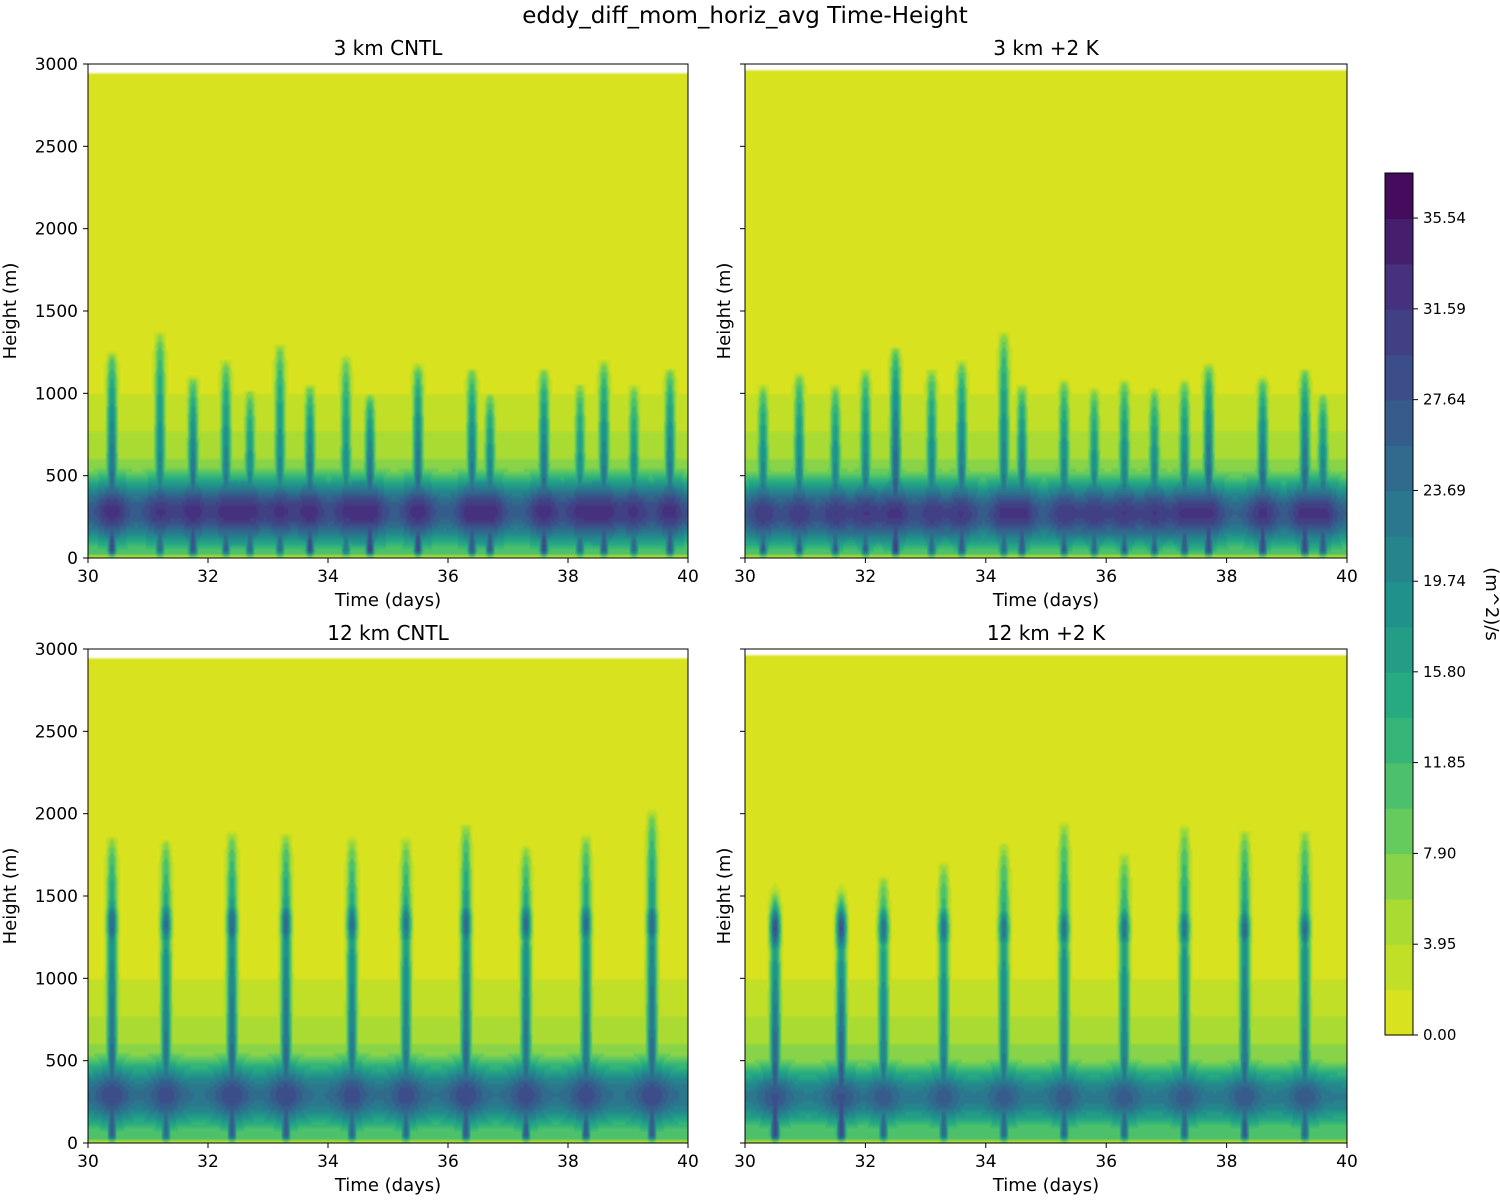 This screenshot has height=1200, width=1500. What do you see at coordinates (1444, 672) in the screenshot?
I see `colorbar-tick-label: 15.80` at bounding box center [1444, 672].